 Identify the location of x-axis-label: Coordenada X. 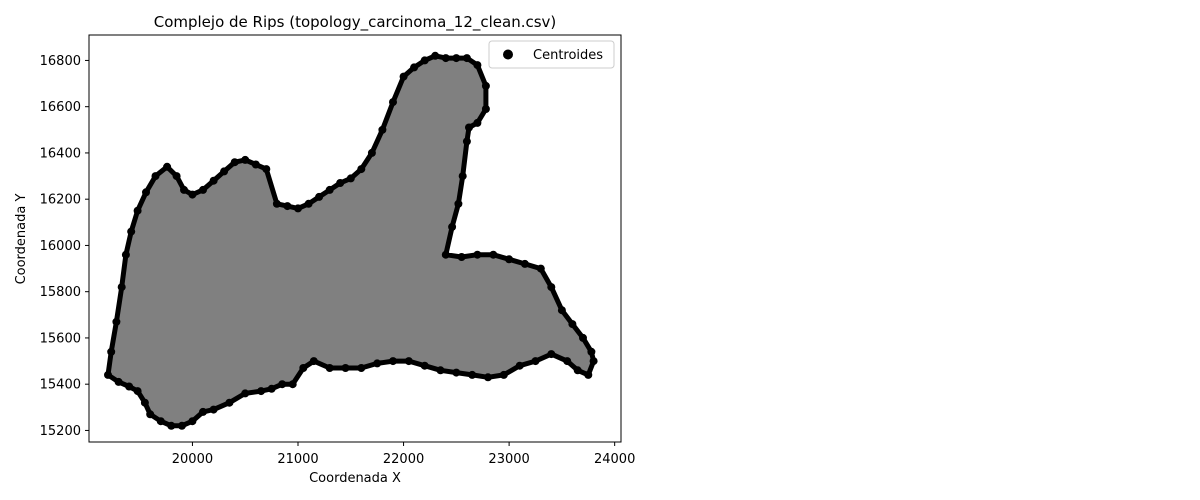
(355, 478).